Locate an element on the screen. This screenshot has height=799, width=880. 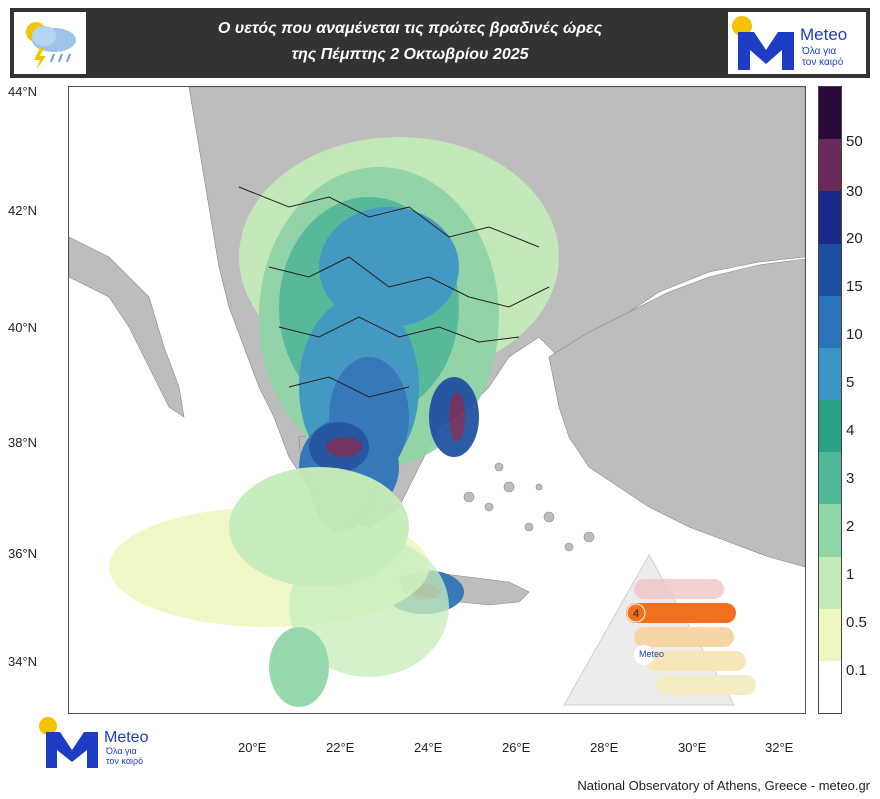
lat-label-34: 34°N is located at coordinates (23, 661).